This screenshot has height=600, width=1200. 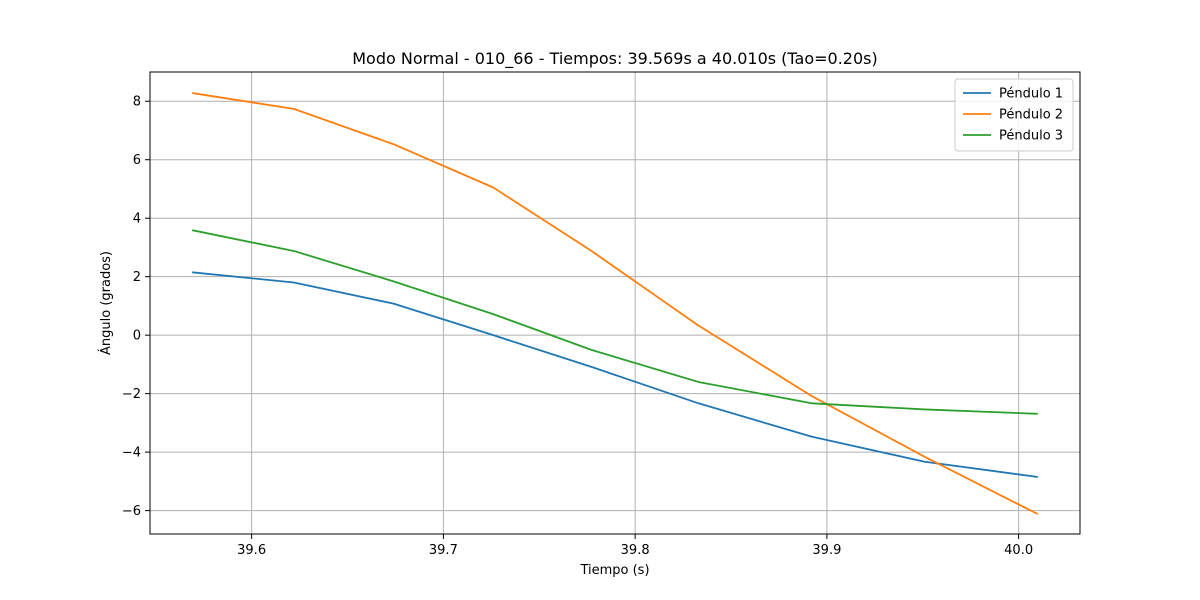 I want to click on x-tick-label: 39.7, so click(x=443, y=550).